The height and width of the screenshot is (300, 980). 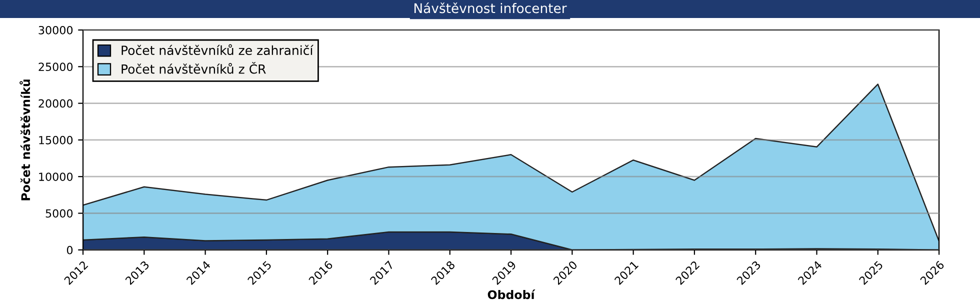 I want to click on y-tick-label: 20000, so click(x=55, y=103).